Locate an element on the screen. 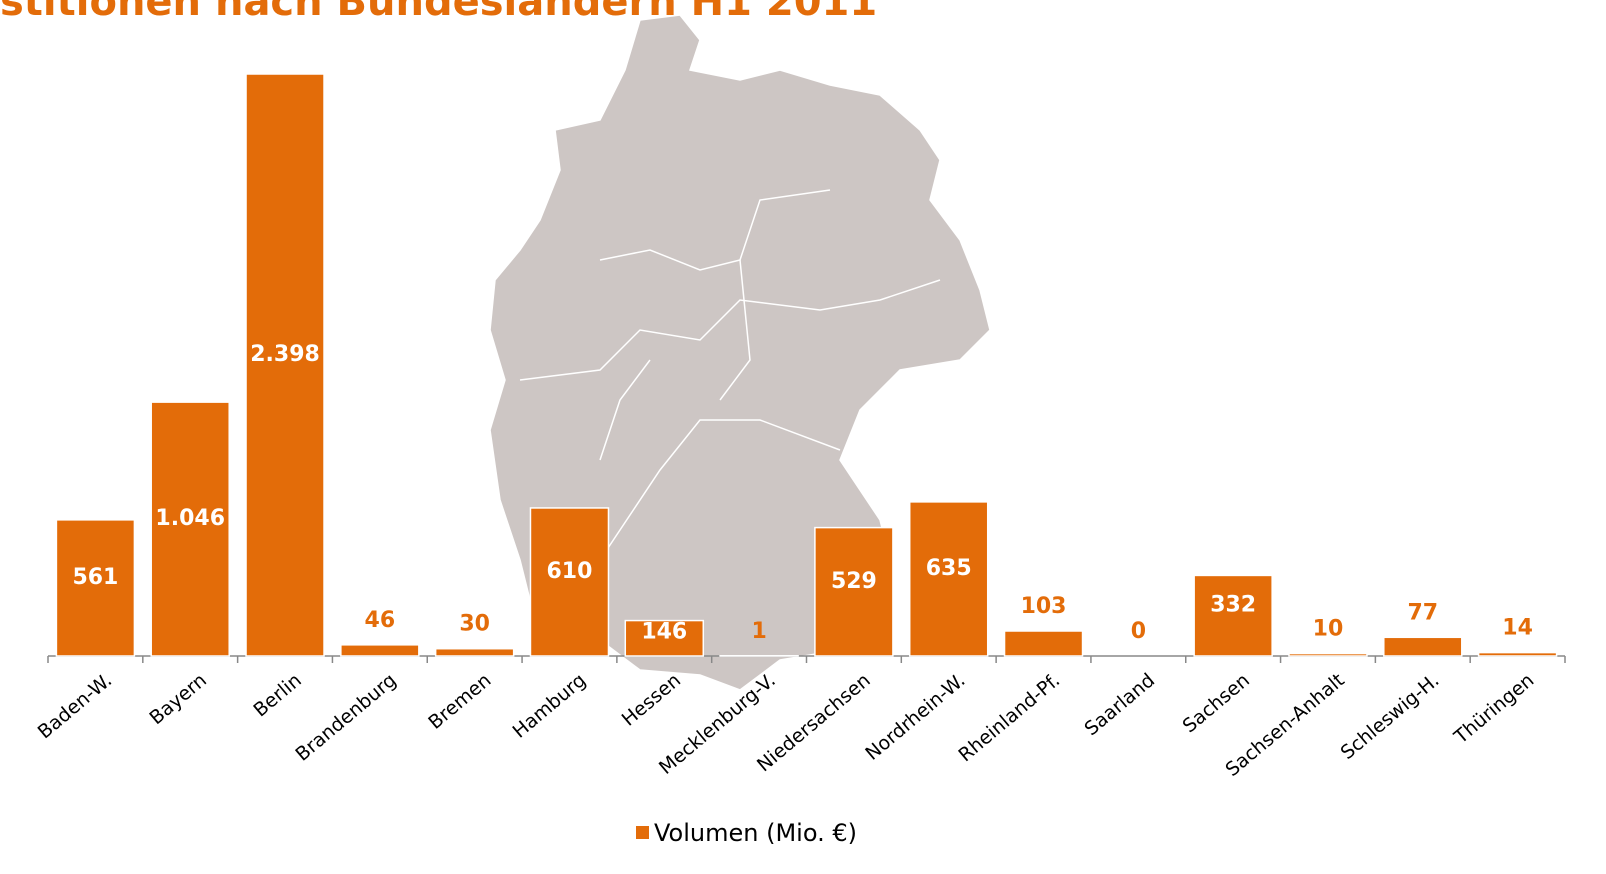  x-tick-label: Hamburg is located at coordinates (550, 705).